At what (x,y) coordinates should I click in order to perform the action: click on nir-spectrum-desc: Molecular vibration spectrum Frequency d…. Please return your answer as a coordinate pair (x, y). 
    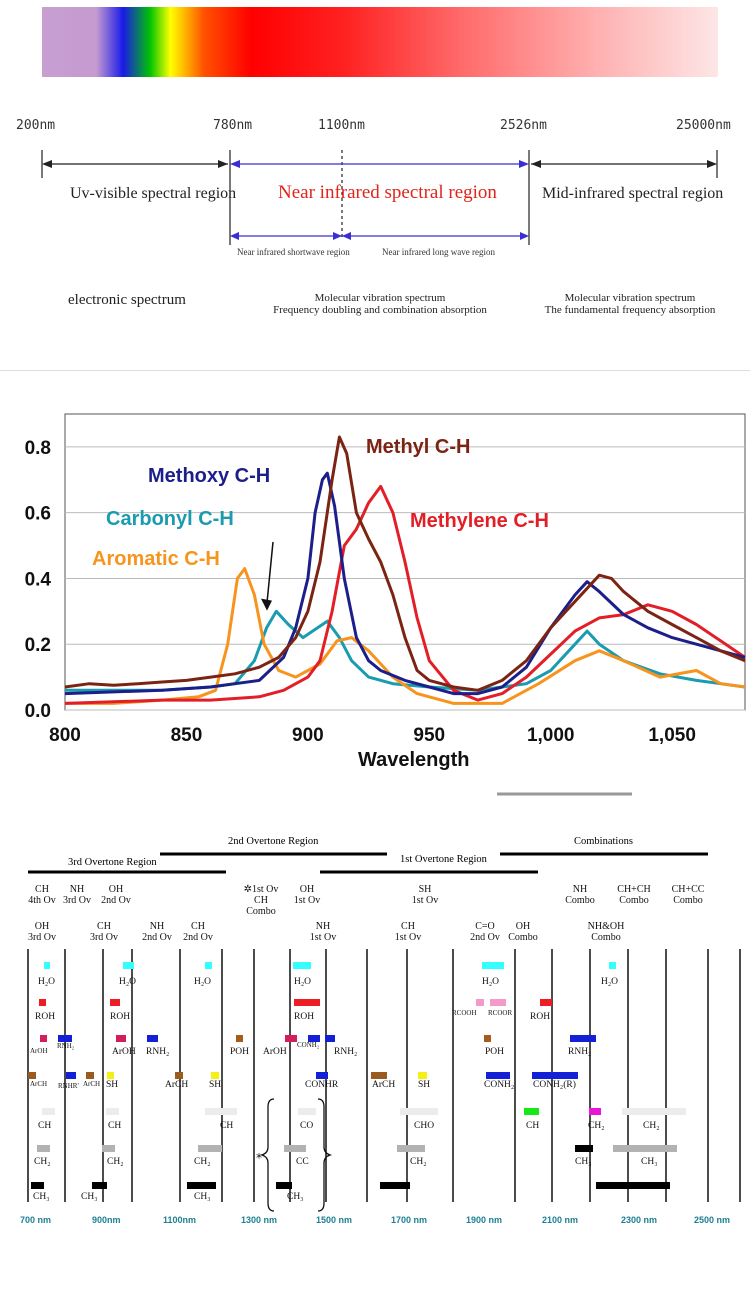
    Looking at the image, I should click on (380, 304).